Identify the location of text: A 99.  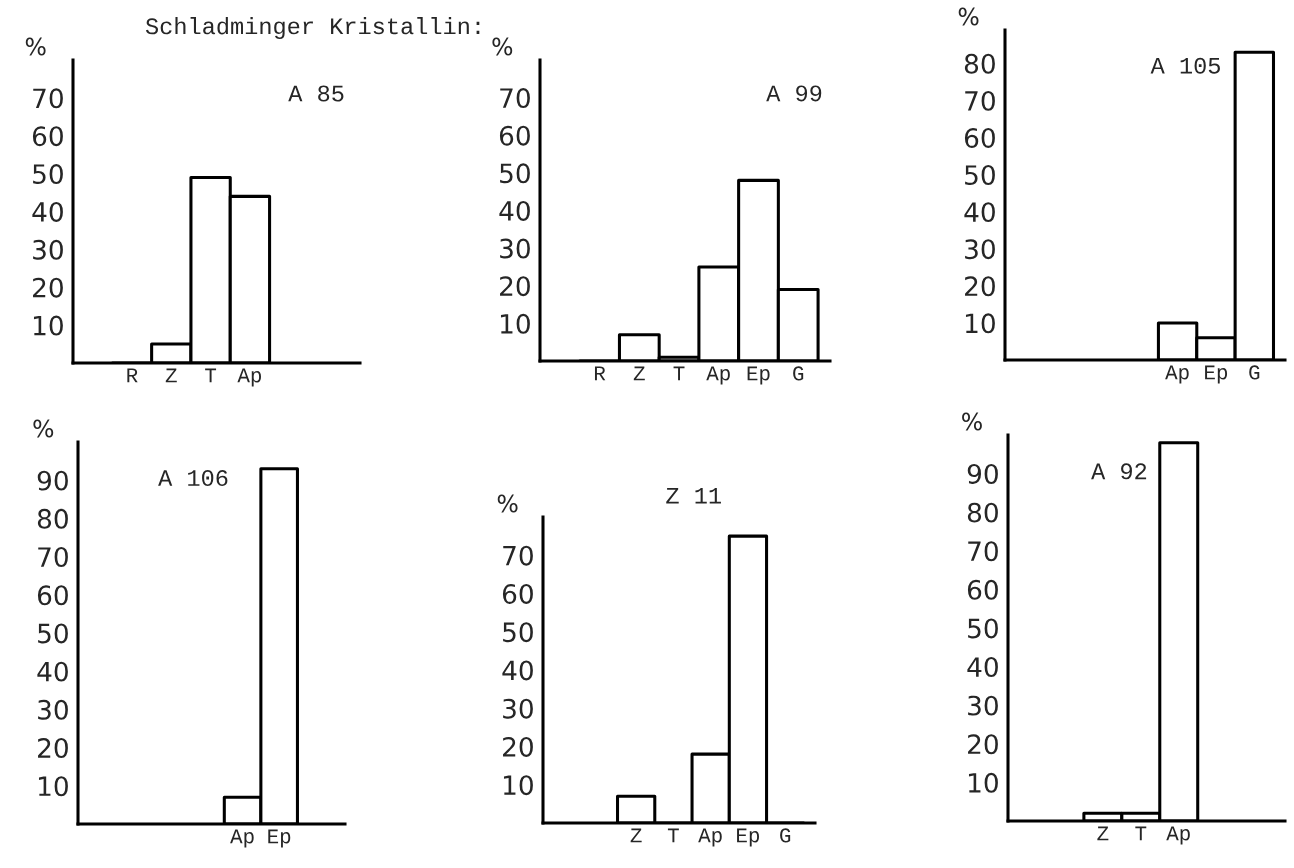
(794, 93).